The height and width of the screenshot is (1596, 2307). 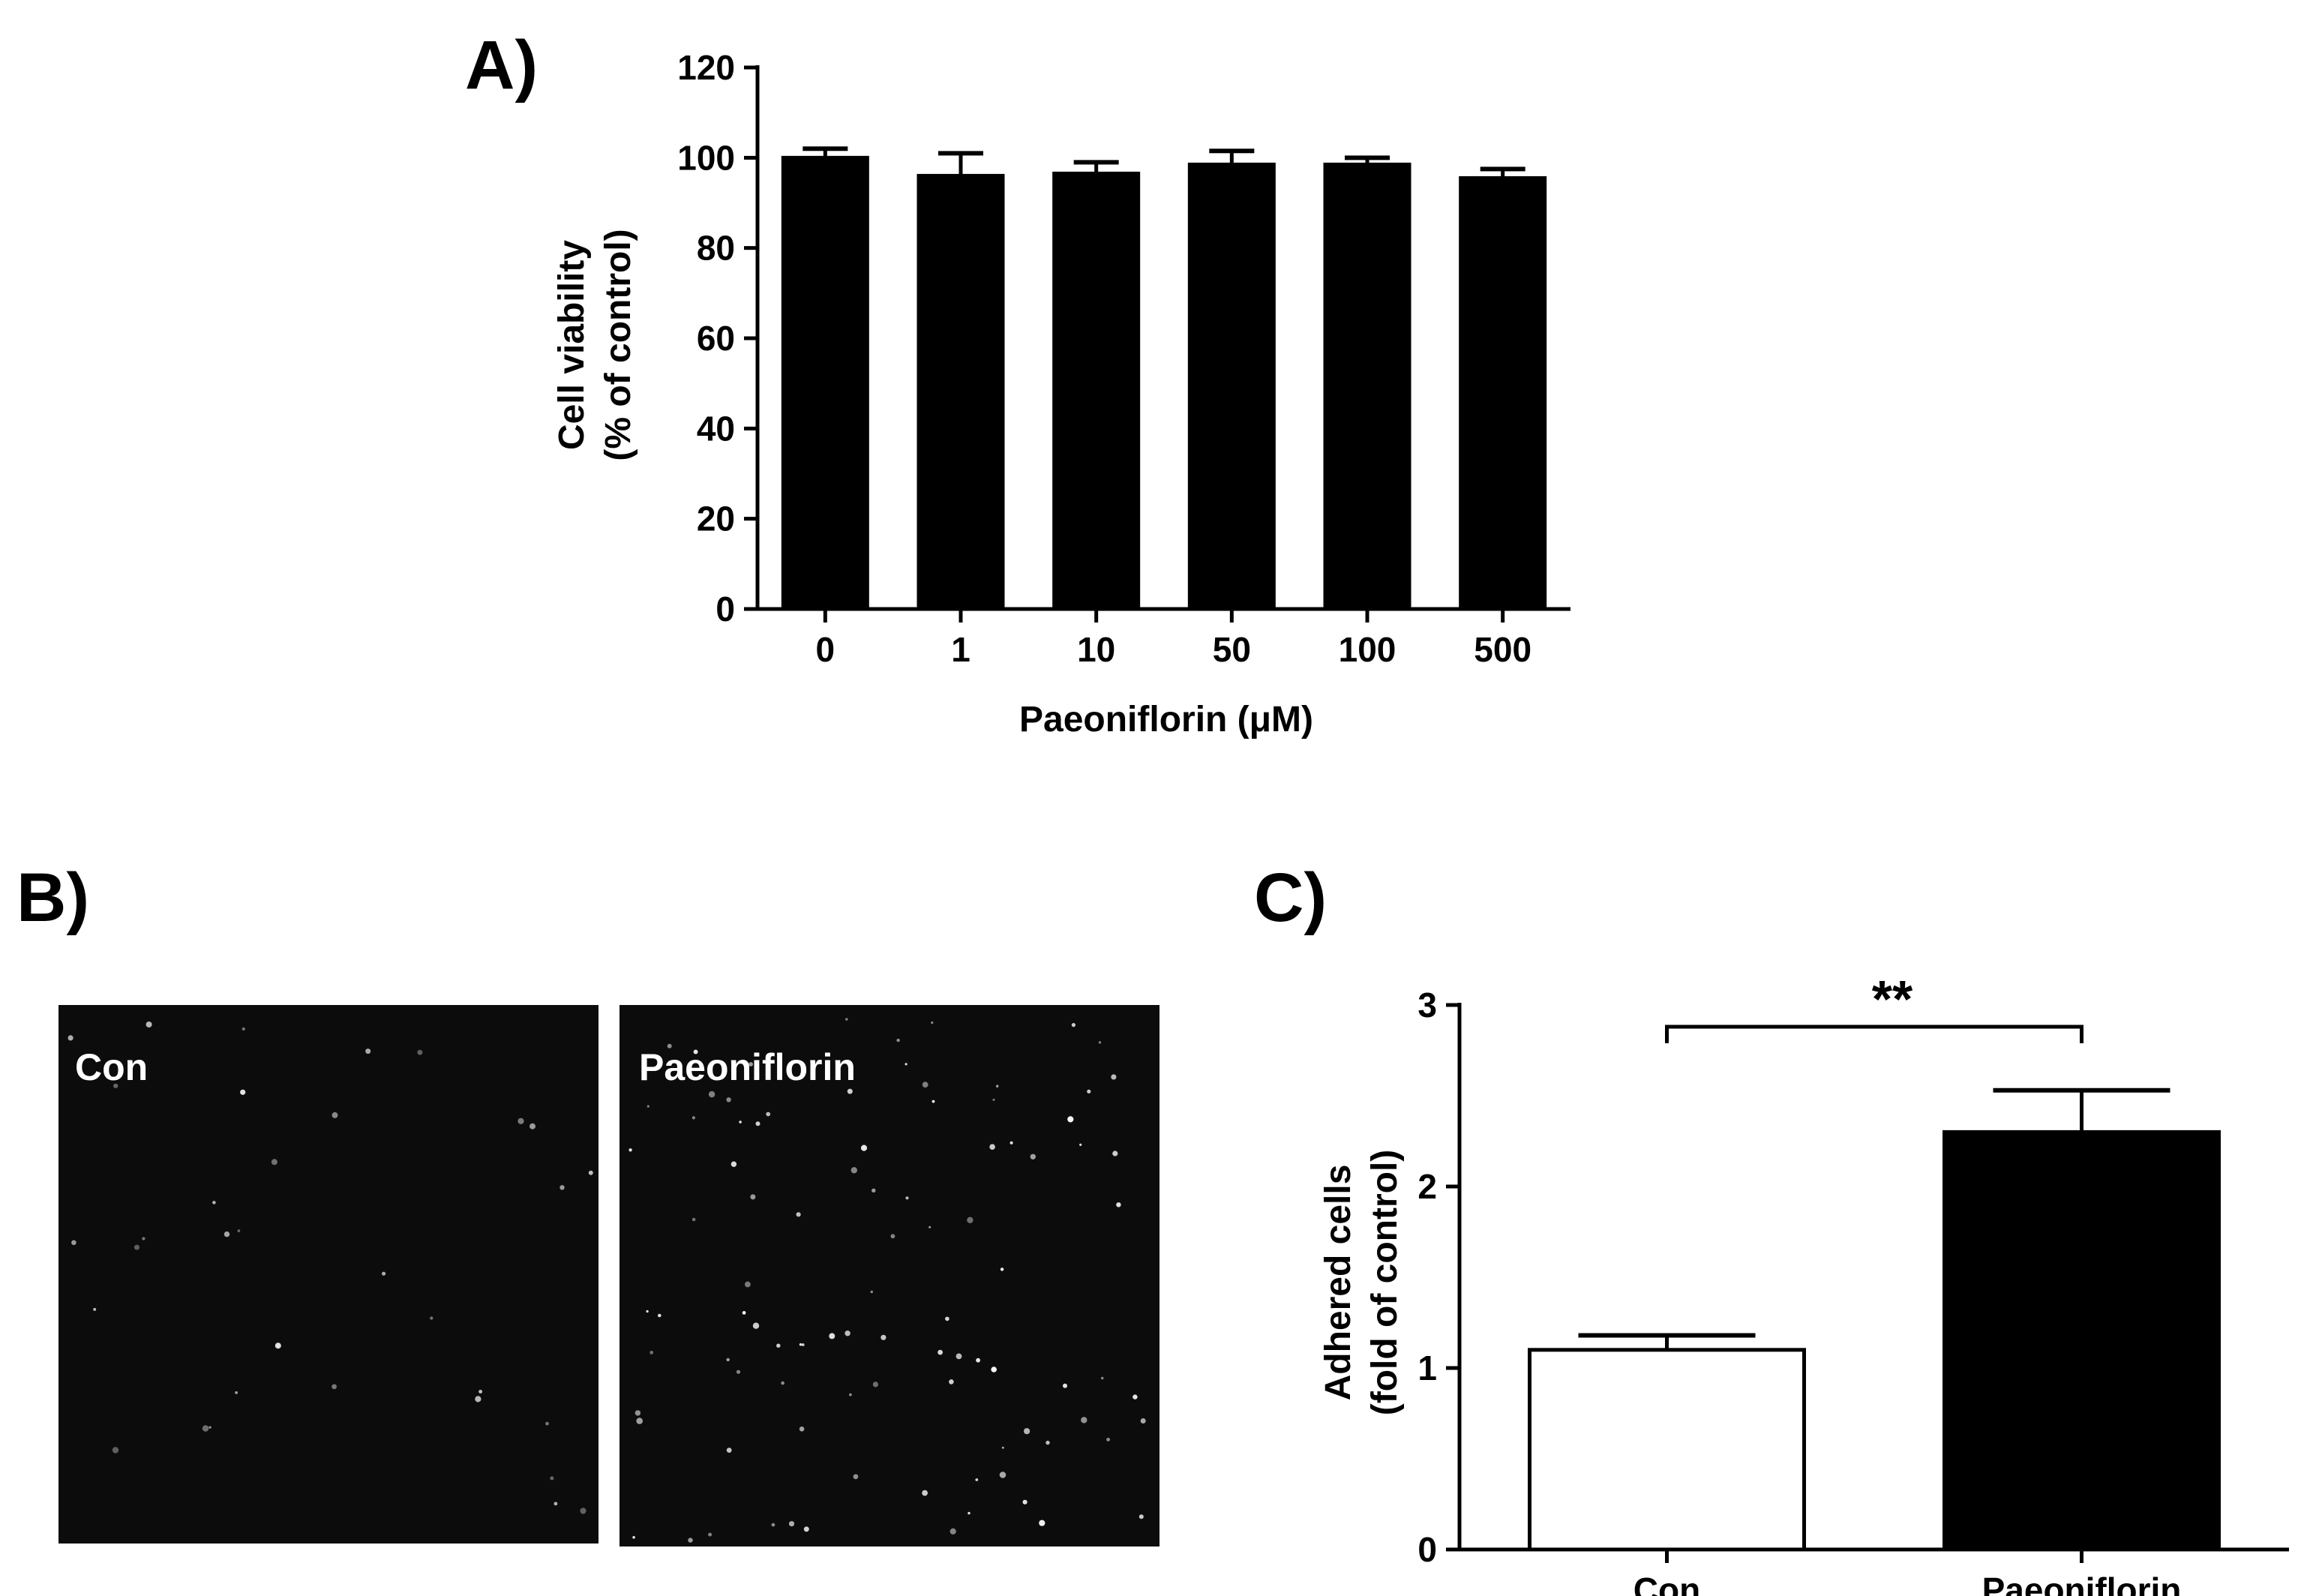 What do you see at coordinates (1290, 898) in the screenshot?
I see `panel-label-c: C)` at bounding box center [1290, 898].